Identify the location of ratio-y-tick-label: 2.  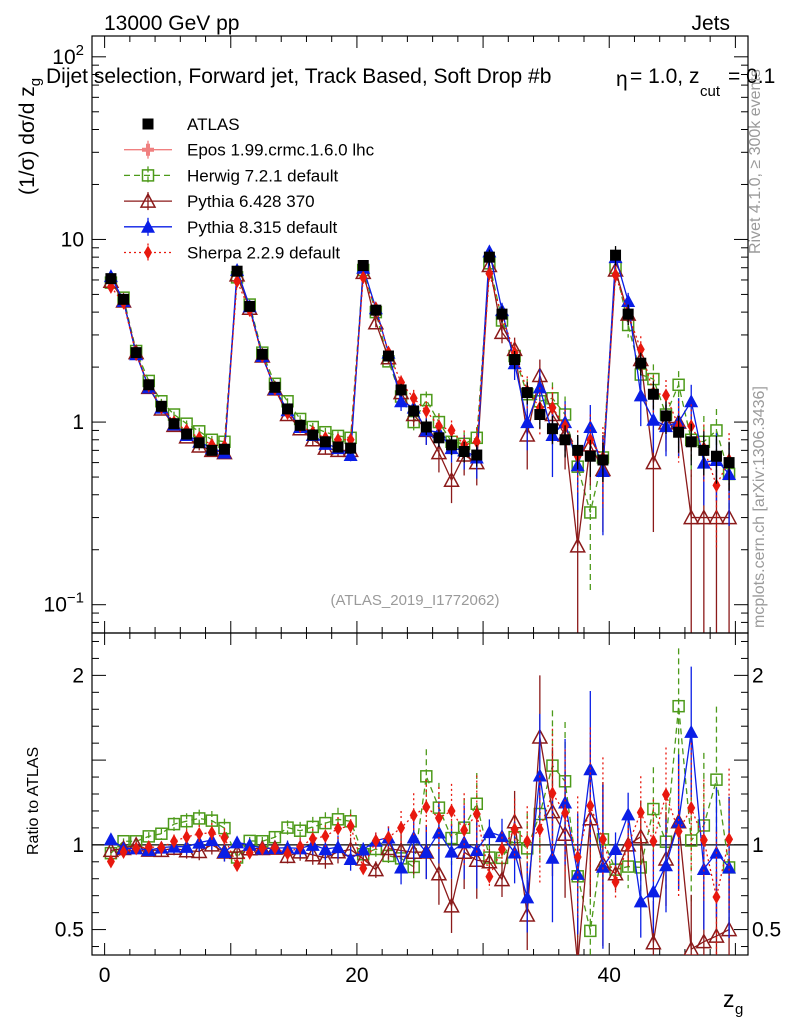
(78, 675).